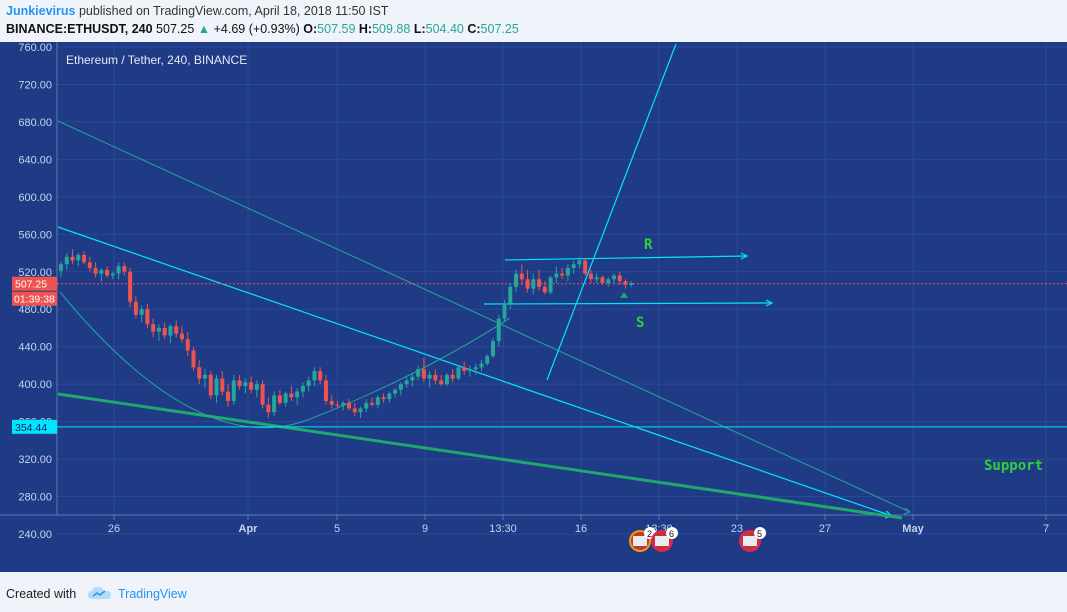  What do you see at coordinates (41, 594) in the screenshot?
I see `created-with-label: Created with` at bounding box center [41, 594].